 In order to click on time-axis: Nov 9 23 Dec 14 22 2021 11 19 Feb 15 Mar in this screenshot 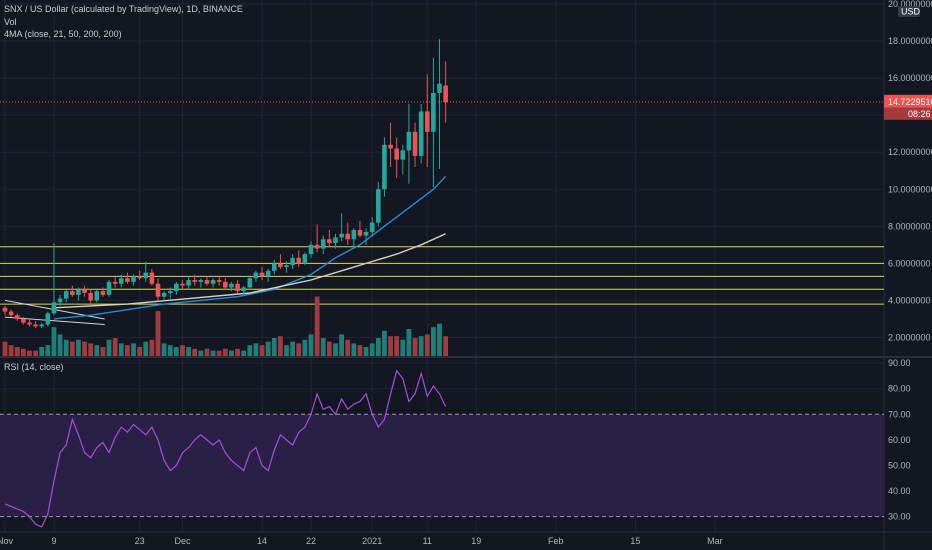, I will do `click(361, 541)`.